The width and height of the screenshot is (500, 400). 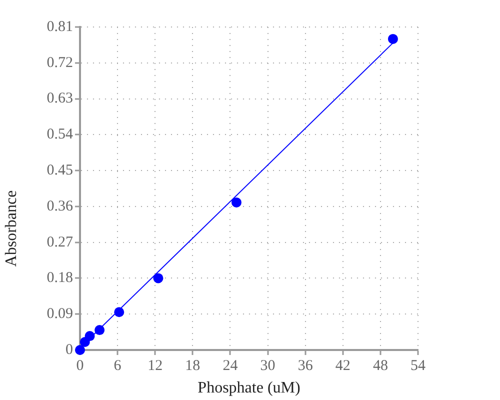 What do you see at coordinates (59, 278) in the screenshot?
I see `y-tick-label: 0.18` at bounding box center [59, 278].